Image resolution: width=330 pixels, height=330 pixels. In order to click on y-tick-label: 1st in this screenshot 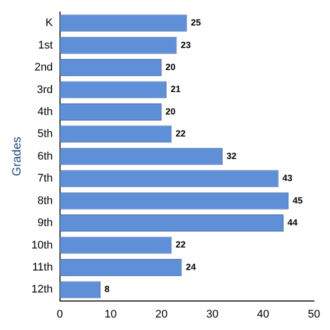, I will do `click(45, 45)`.